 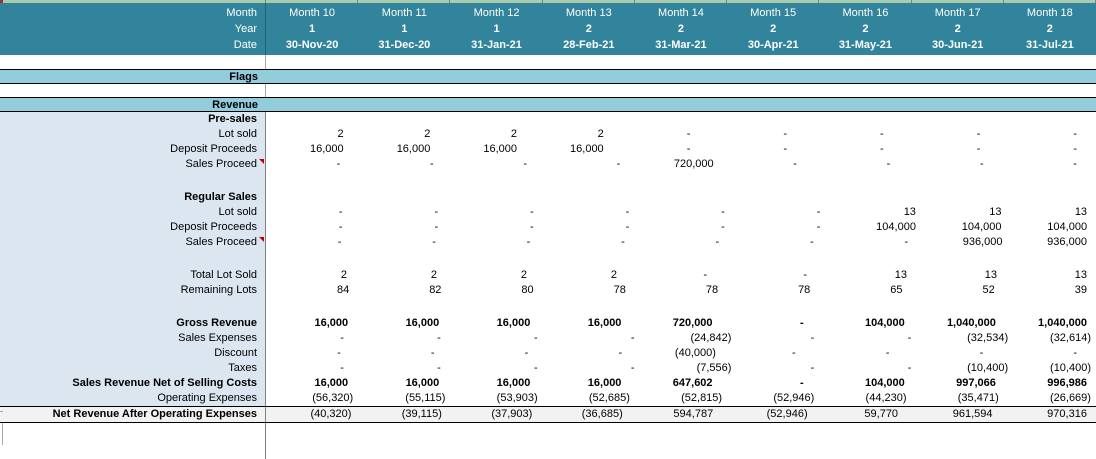 I want to click on row-label: Discount, so click(x=133, y=353).